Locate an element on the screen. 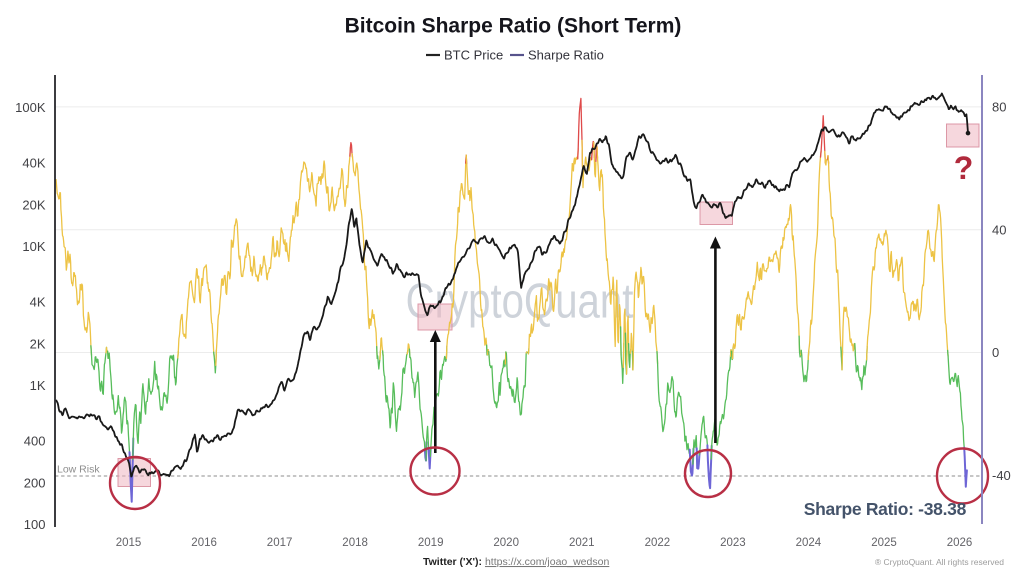 This screenshot has height=581, width=1024. svg-text: 2022 is located at coordinates (658, 543).